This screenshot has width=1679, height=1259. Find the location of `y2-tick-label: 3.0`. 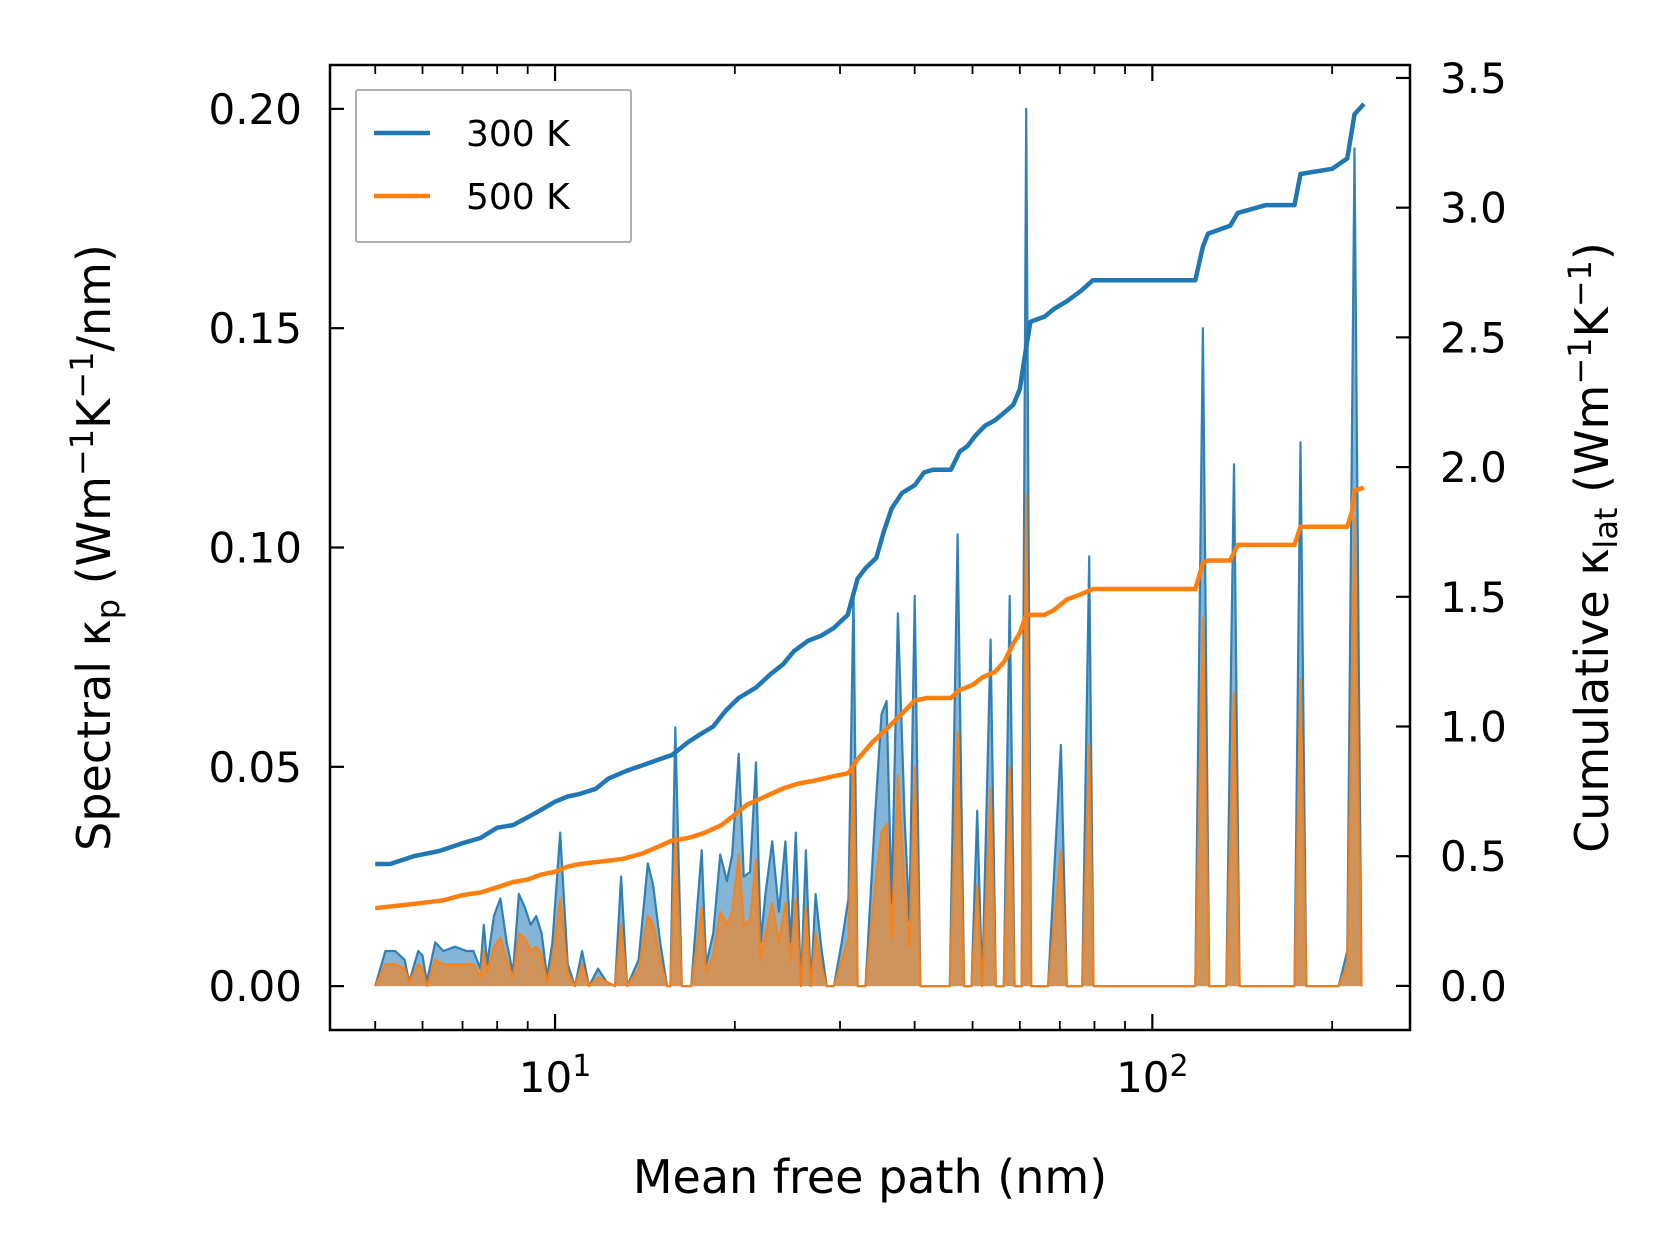

y2-tick-label: 3.0 is located at coordinates (1473, 208).